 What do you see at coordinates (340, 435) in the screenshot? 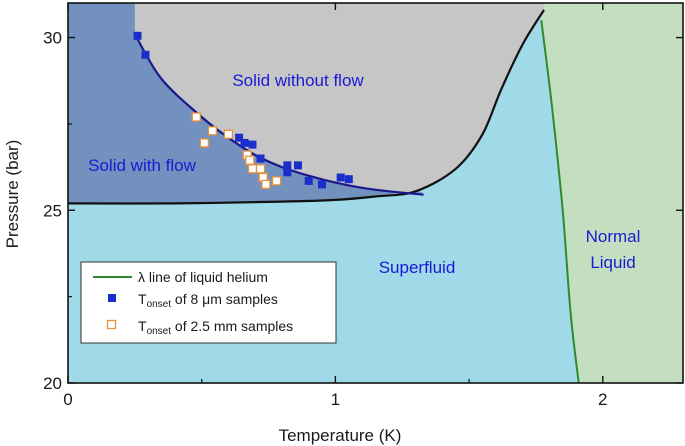
I see `x-axis-title: Temperature (K)` at bounding box center [340, 435].